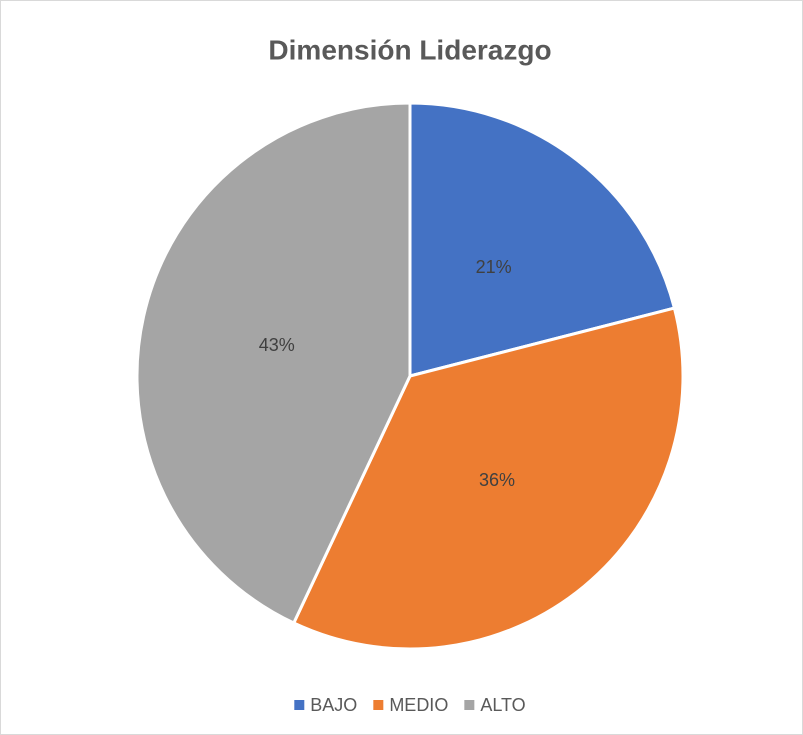 The height and width of the screenshot is (735, 803). Describe the element at coordinates (418, 705) in the screenshot. I see `legend-label: MEDIO` at that location.